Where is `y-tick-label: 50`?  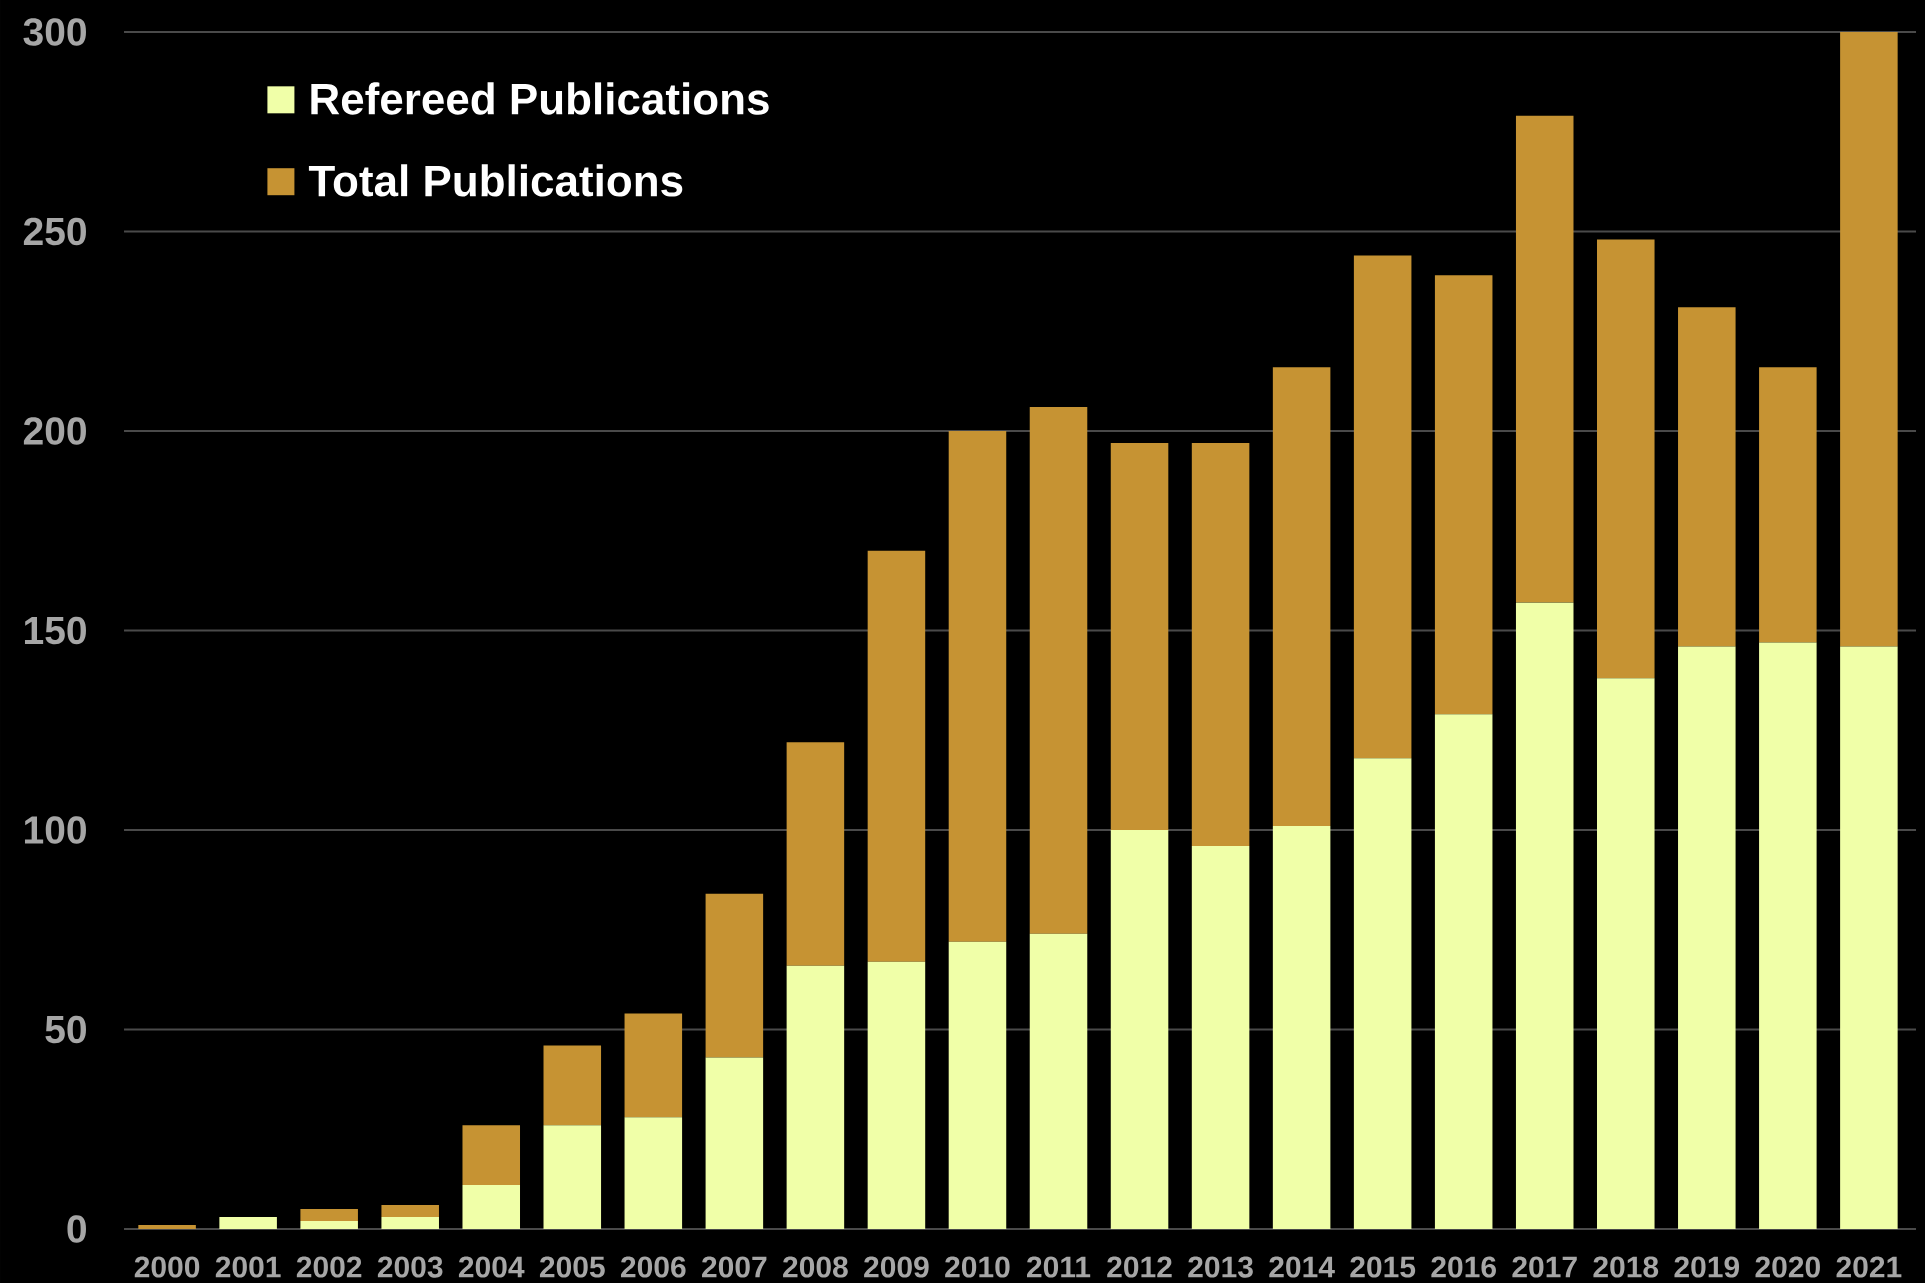
y-tick-label: 50 is located at coordinates (65, 1029).